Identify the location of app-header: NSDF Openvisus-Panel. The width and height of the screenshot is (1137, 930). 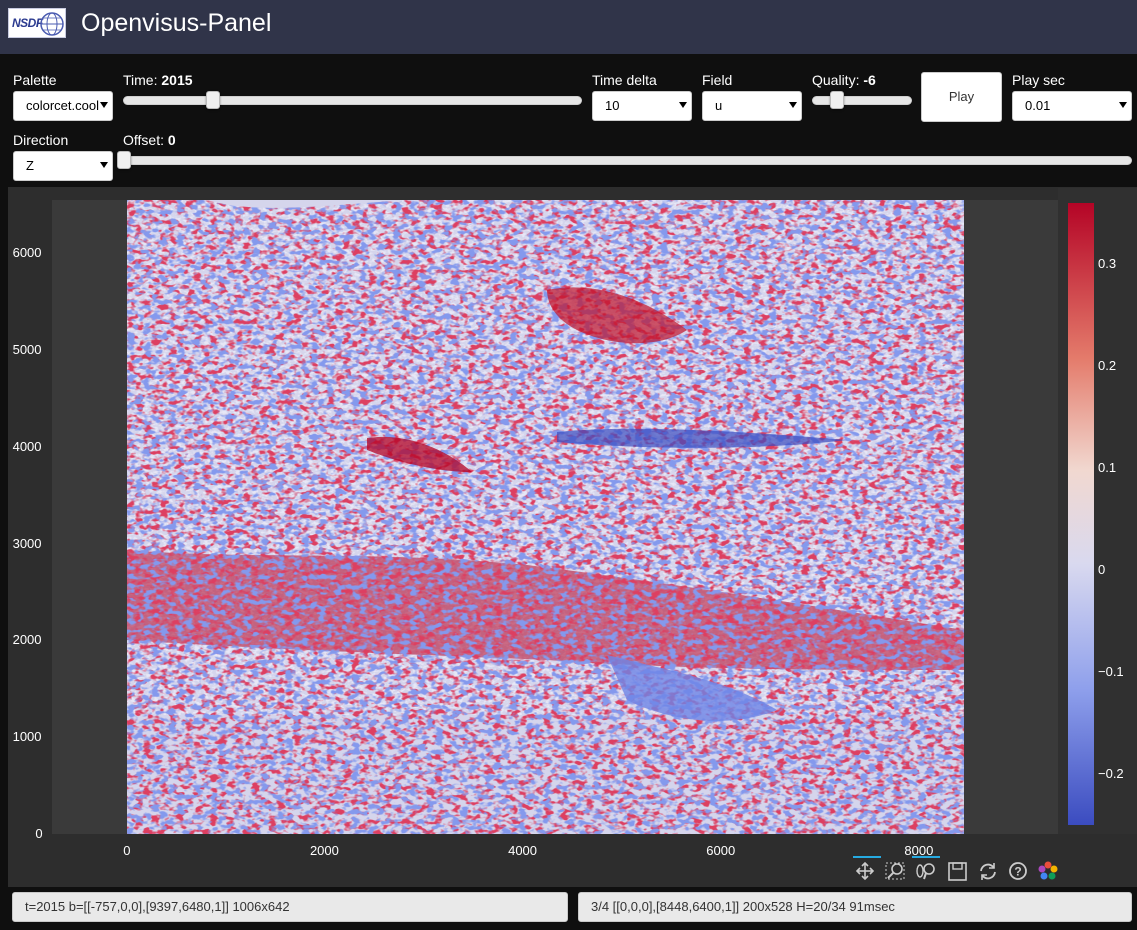
(568, 27).